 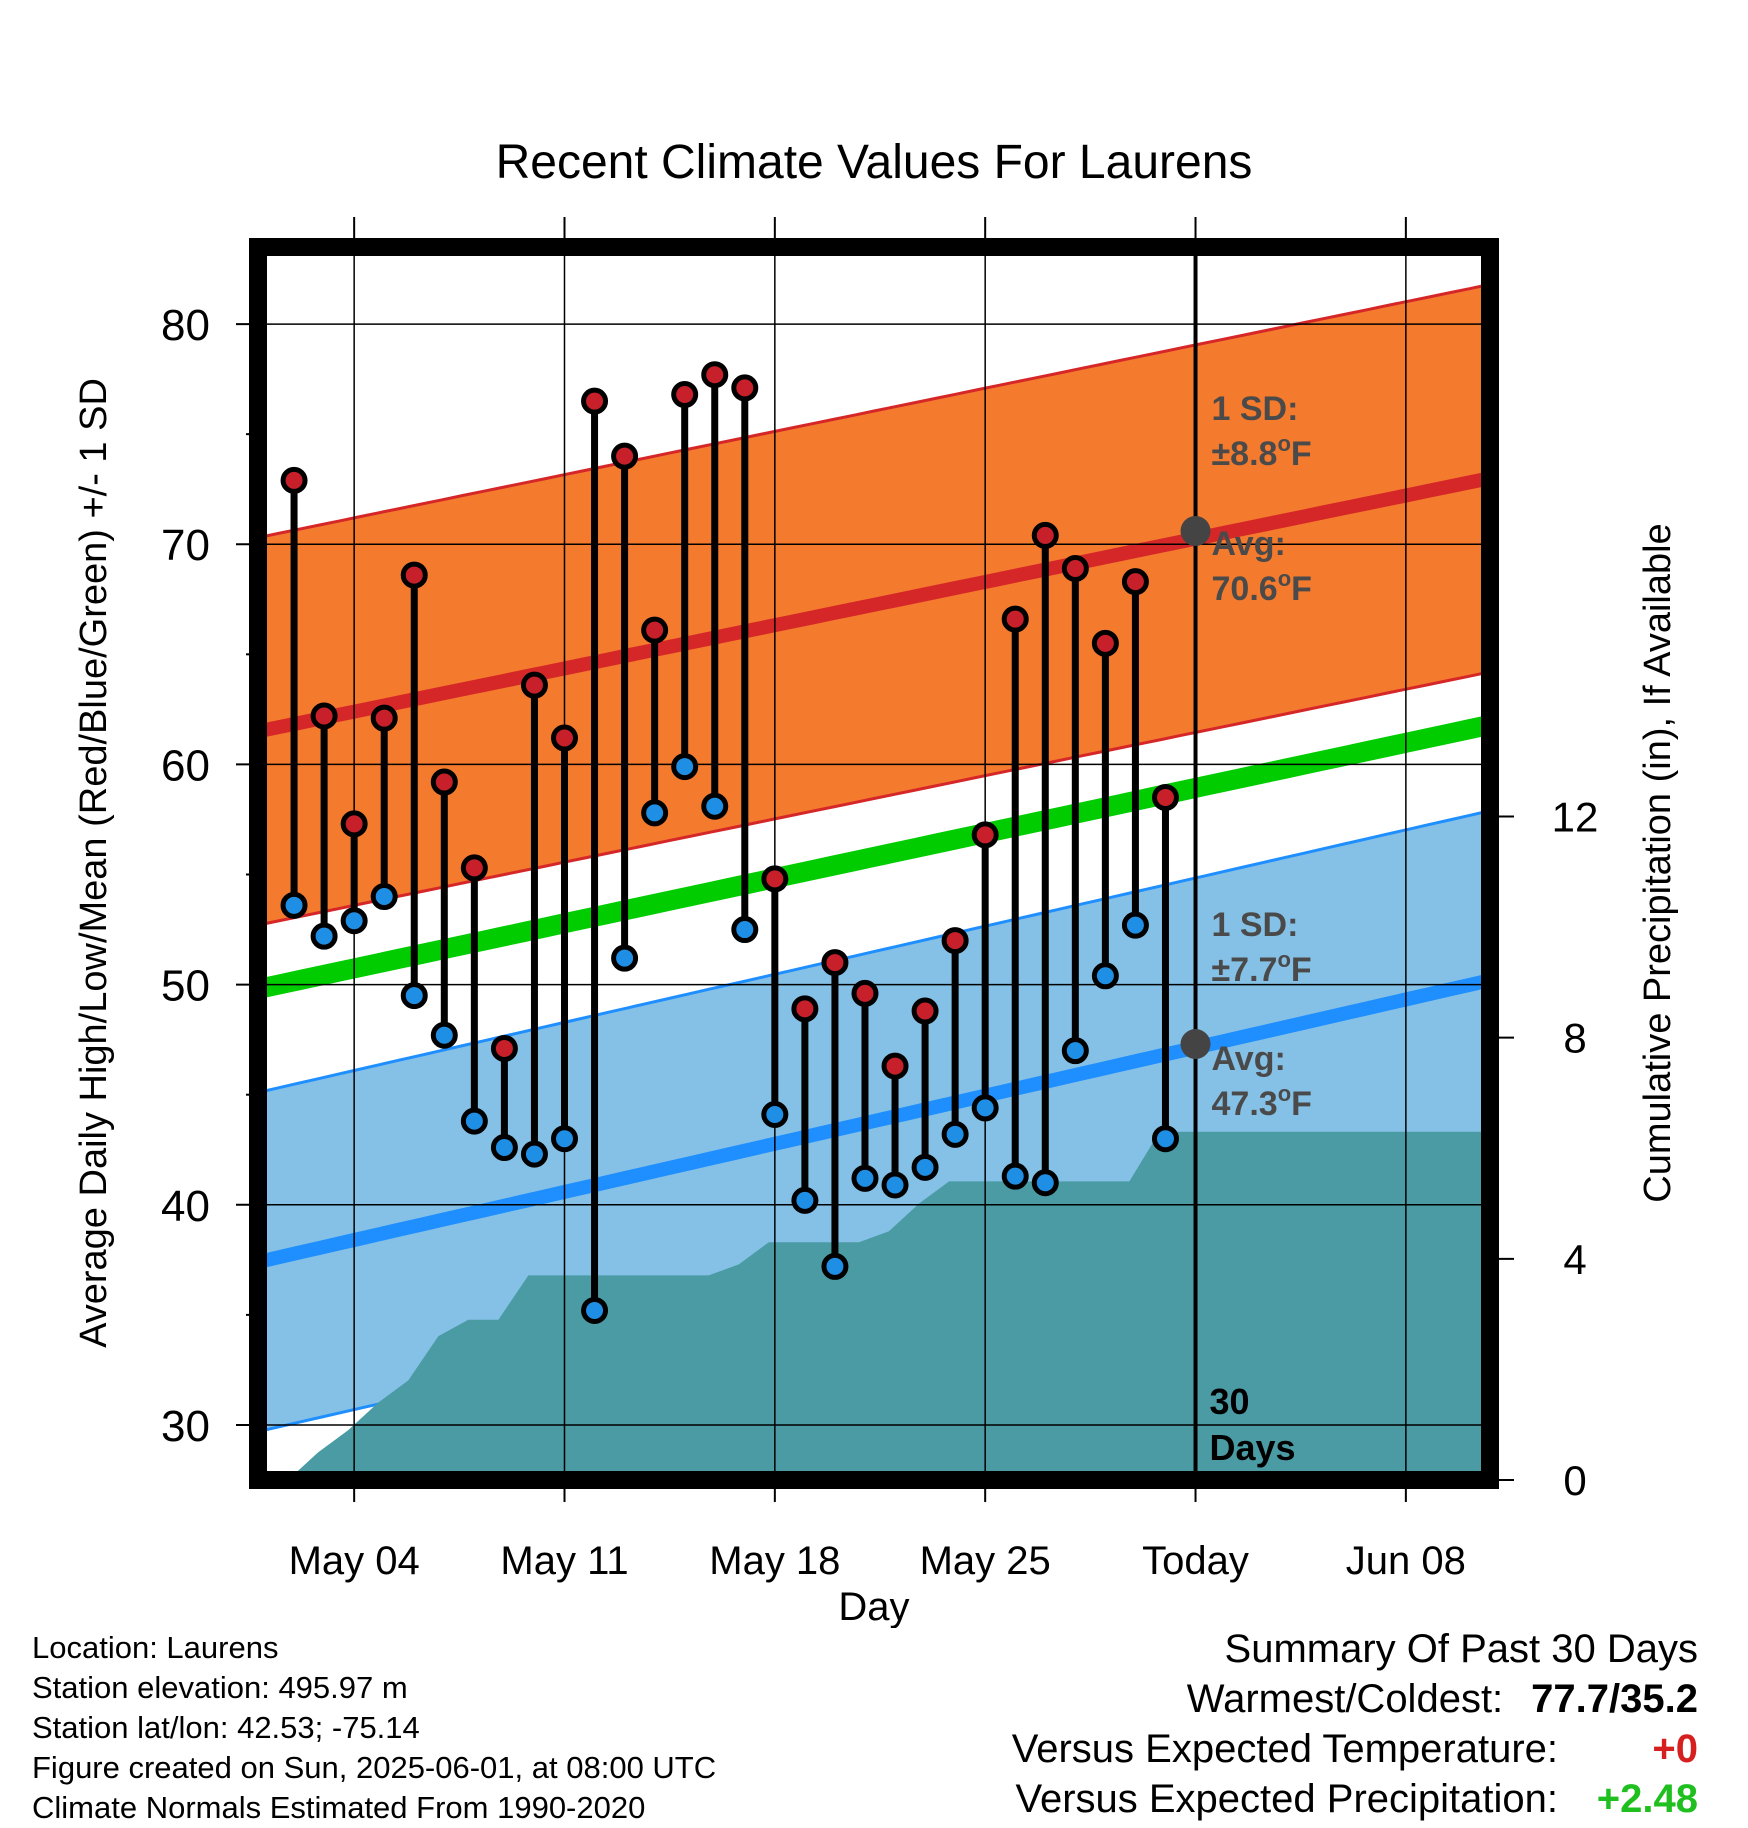 I want to click on high-band-lower-edge, so click(x=874, y=798).